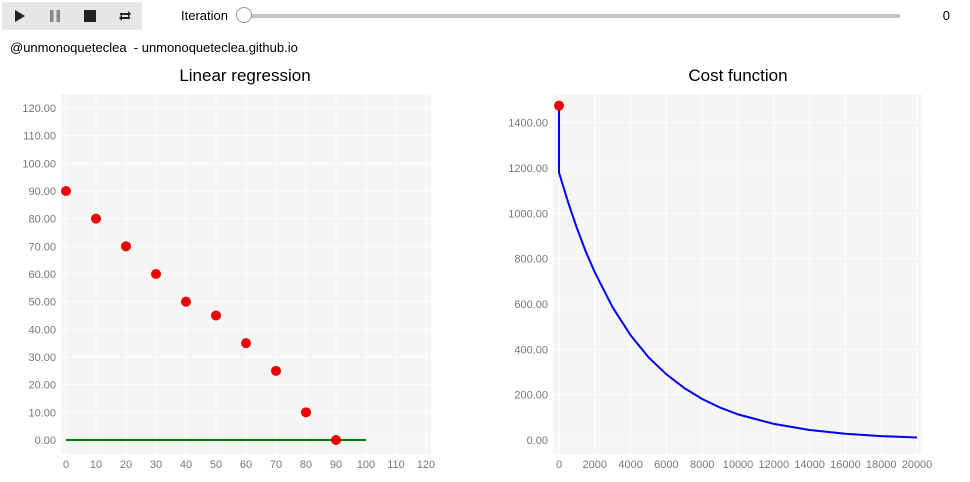 The image size is (970, 482). Describe the element at coordinates (306, 465) in the screenshot. I see `regression-x-tick-label: 80` at that location.